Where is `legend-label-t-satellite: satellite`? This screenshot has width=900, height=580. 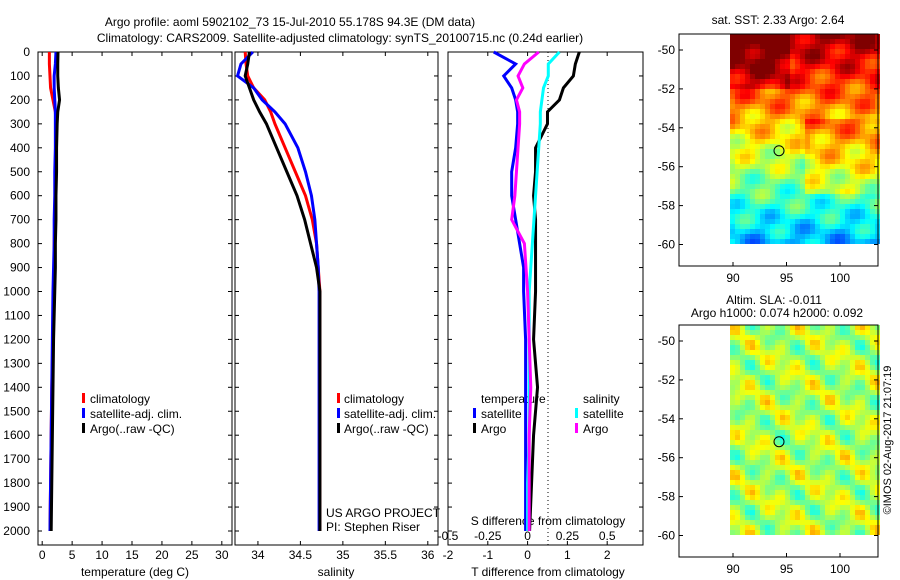 legend-label-t-satellite: satellite is located at coordinates (501, 414).